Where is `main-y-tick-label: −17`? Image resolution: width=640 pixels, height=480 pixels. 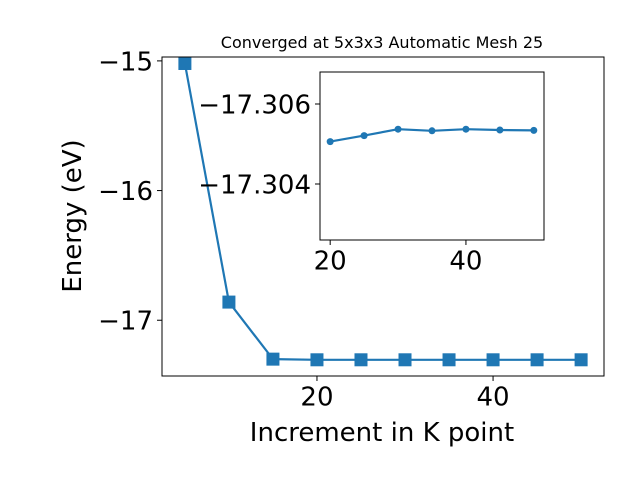
main-y-tick-label: −17 is located at coordinates (125, 322).